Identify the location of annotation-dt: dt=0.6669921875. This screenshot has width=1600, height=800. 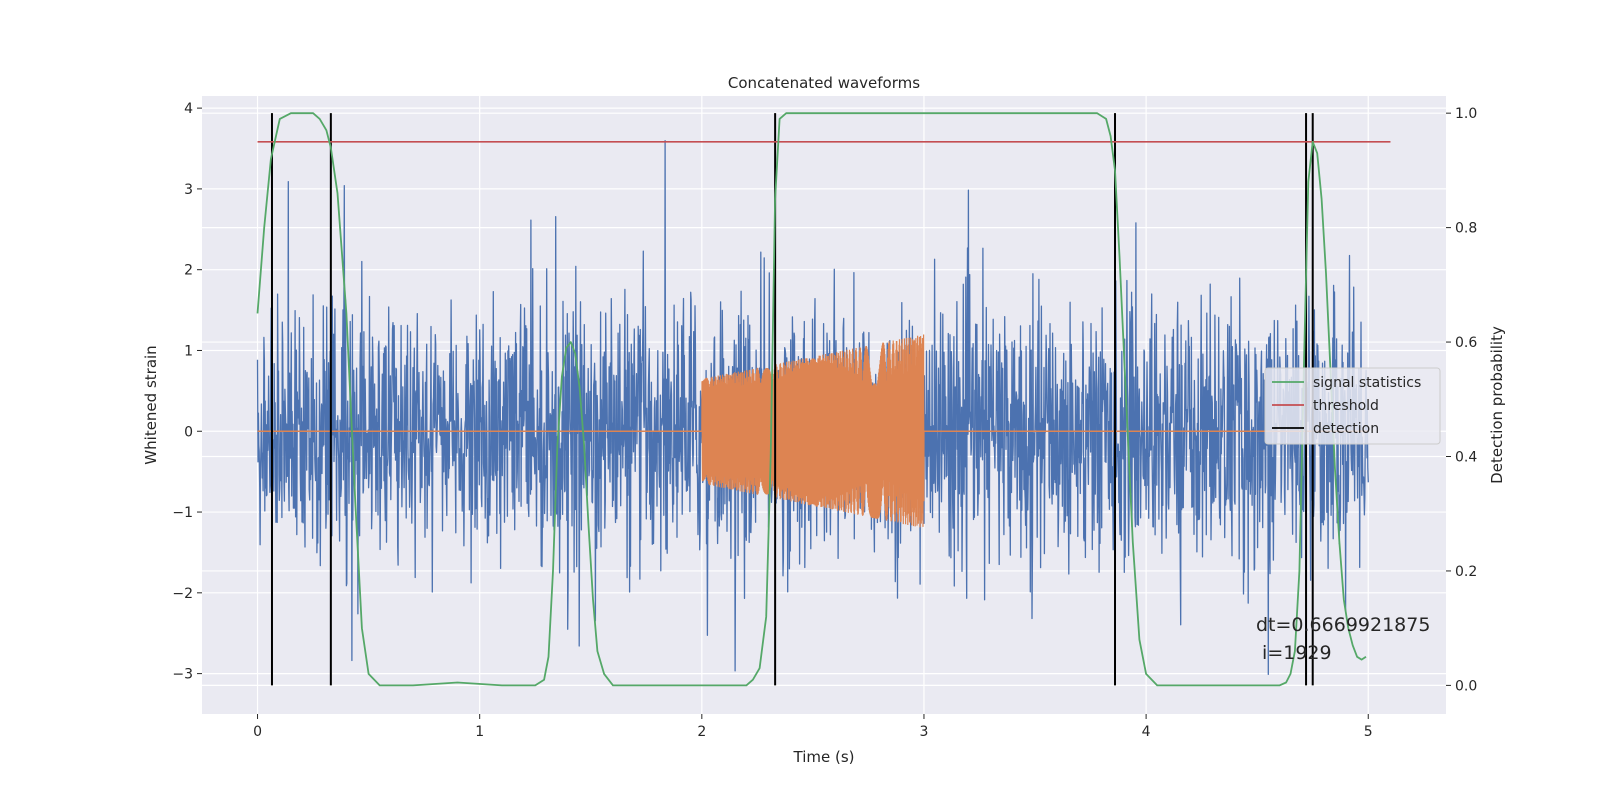
(1343, 625).